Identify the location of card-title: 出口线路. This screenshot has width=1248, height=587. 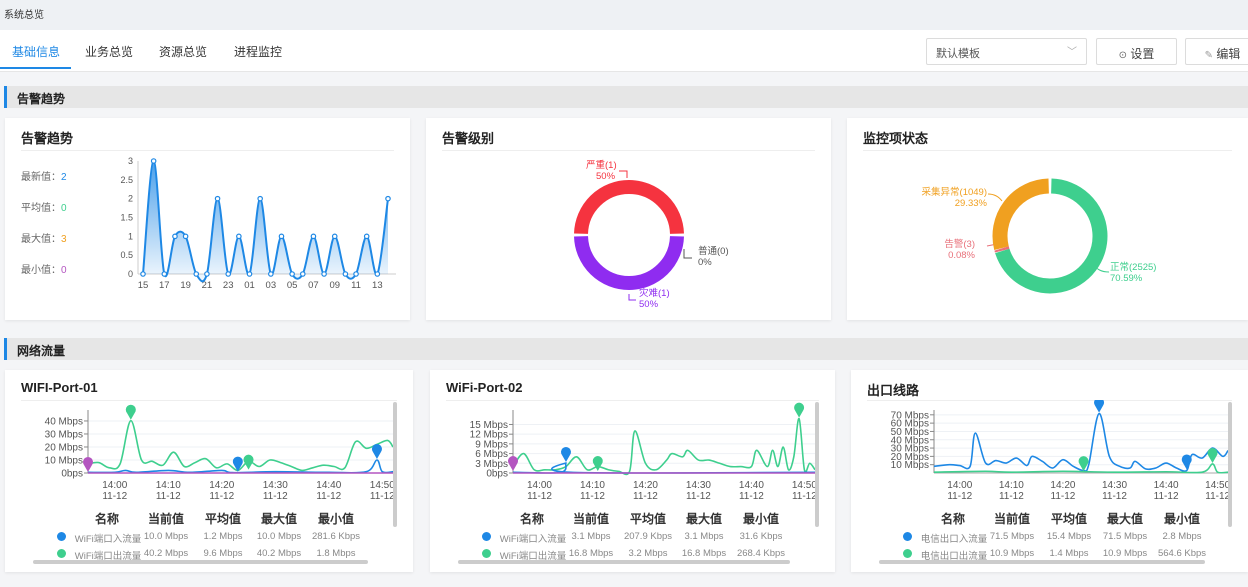
(893, 390).